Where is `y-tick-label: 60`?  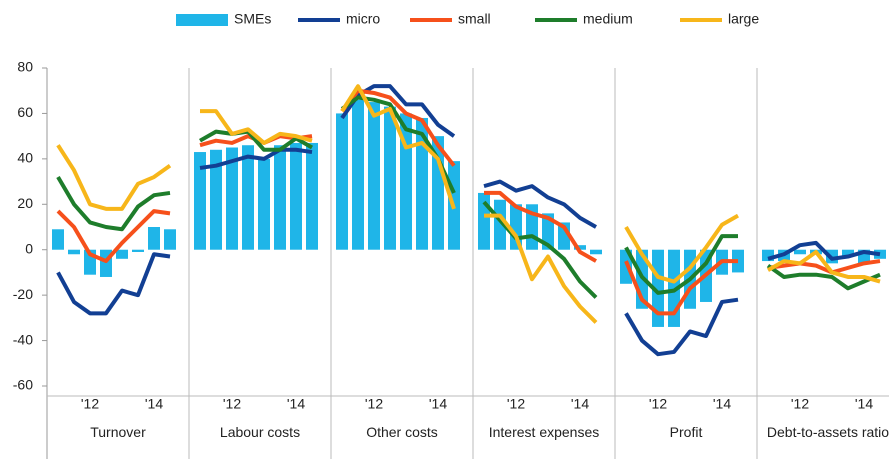 y-tick-label: 60 is located at coordinates (25, 112).